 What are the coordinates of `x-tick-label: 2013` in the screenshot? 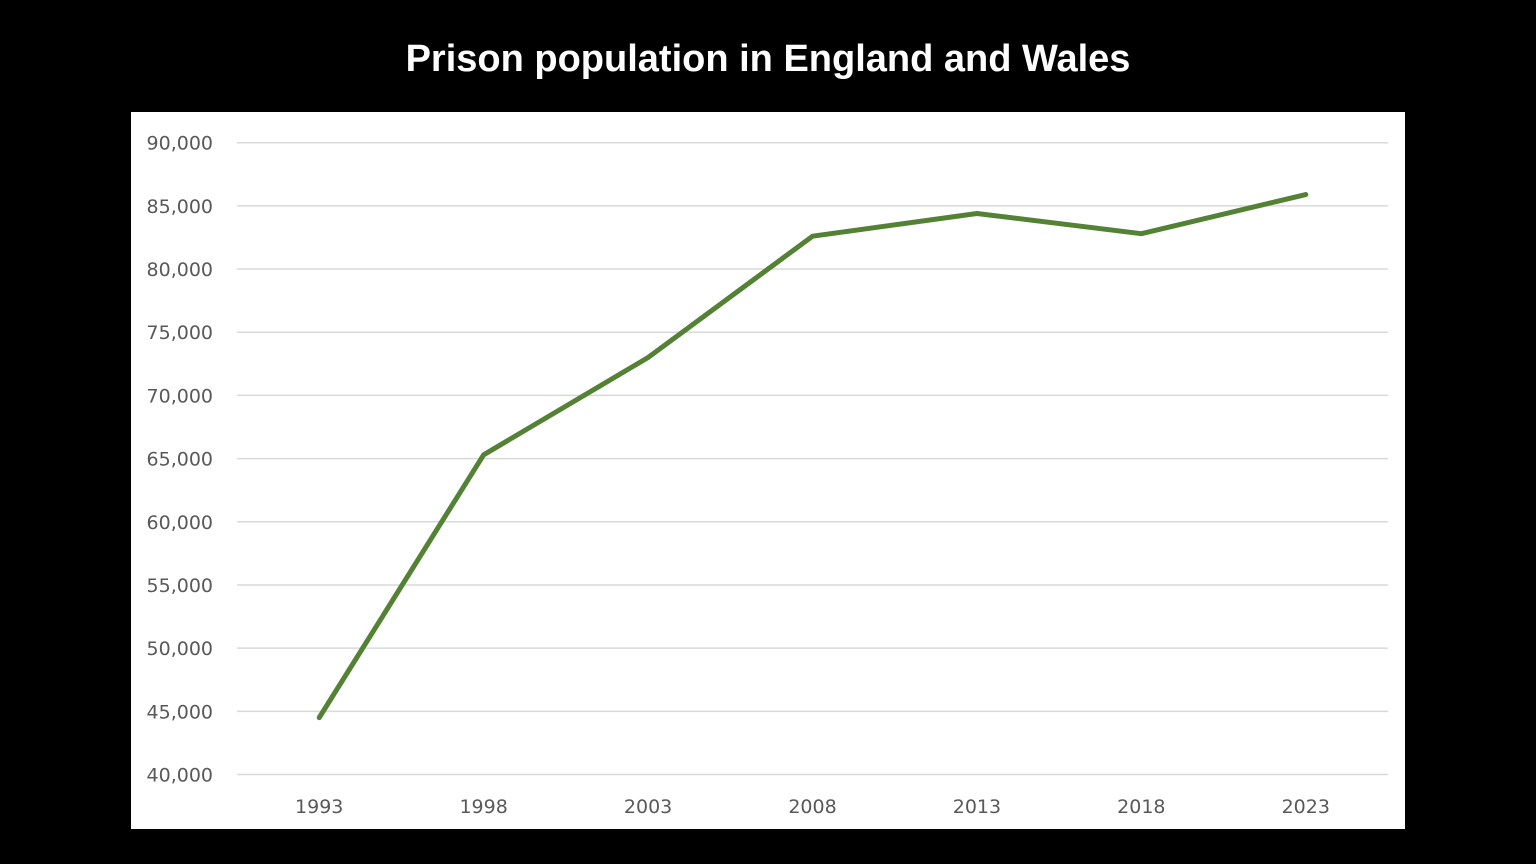 It's located at (977, 807).